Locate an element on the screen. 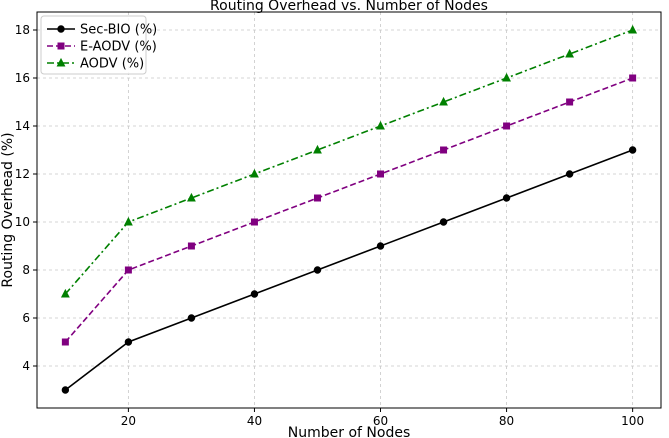  legend-box is located at coordinates (93, 45).